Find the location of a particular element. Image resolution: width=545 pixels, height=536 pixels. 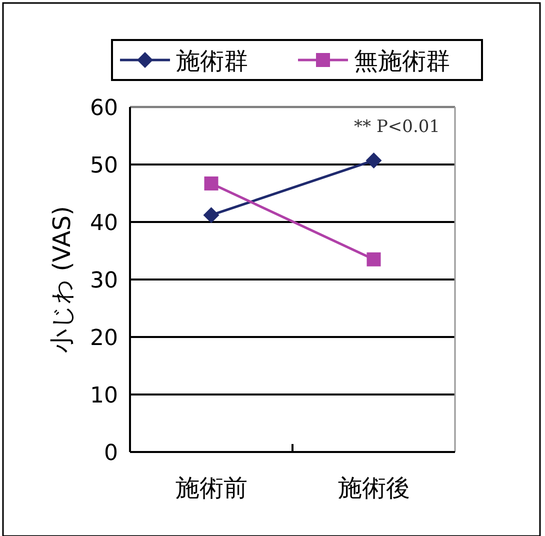

y-tick-label: 30 is located at coordinates (104, 281).